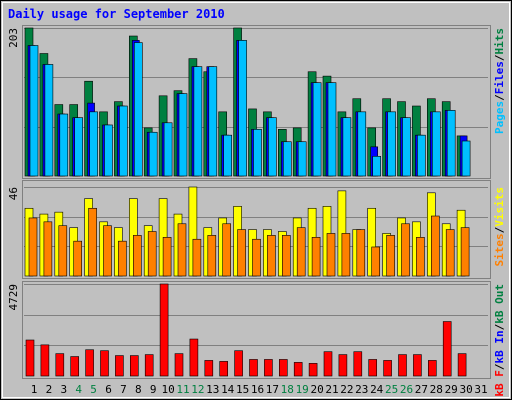 This screenshot has height=400, width=512. Describe the element at coordinates (499, 346) in the screenshot. I see `legend-entry: kB In` at that location.